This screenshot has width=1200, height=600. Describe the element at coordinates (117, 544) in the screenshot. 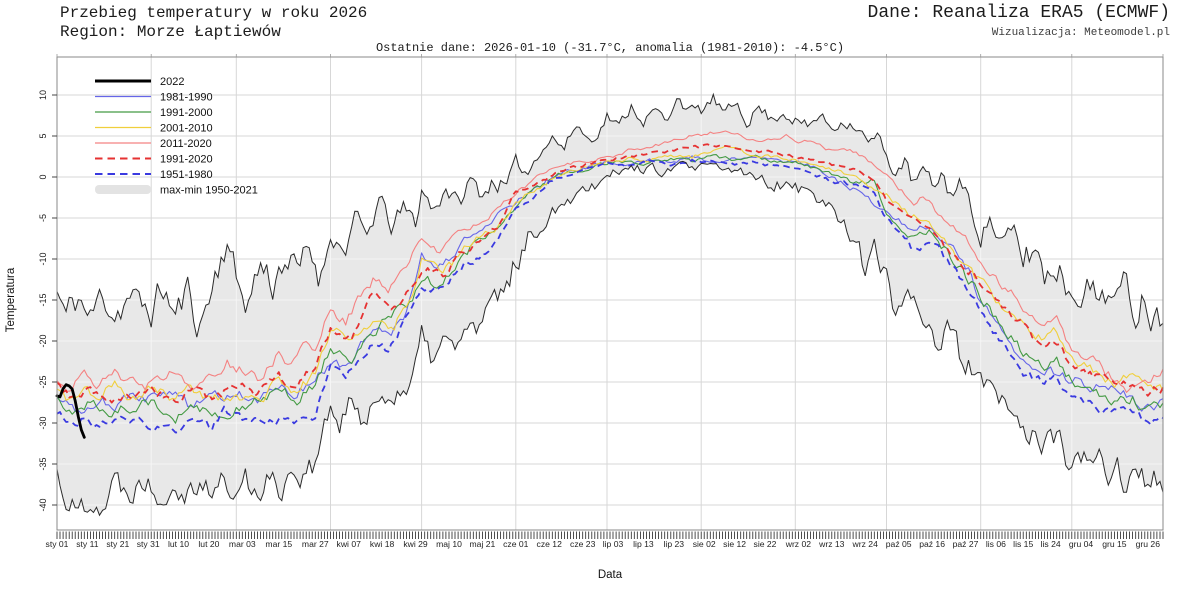

I see `x-tick-label: sty 21` at that location.